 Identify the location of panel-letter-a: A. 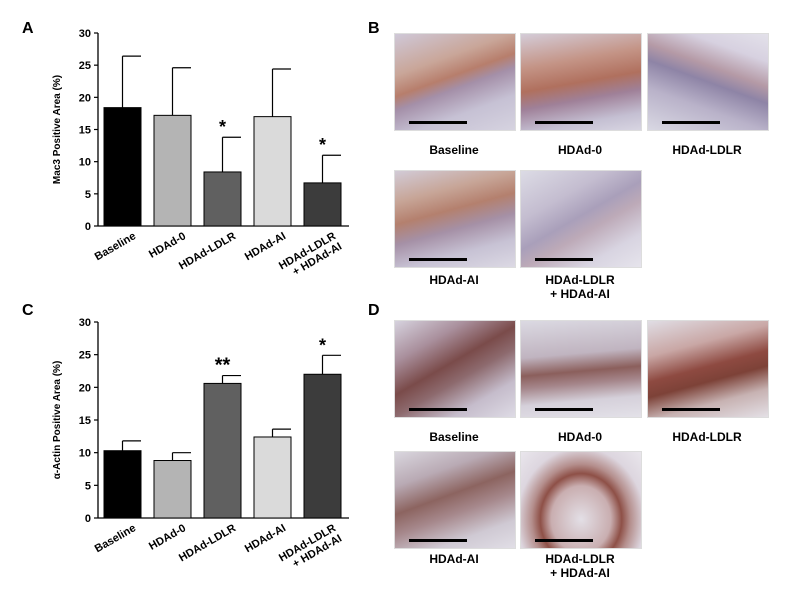
(28, 28).